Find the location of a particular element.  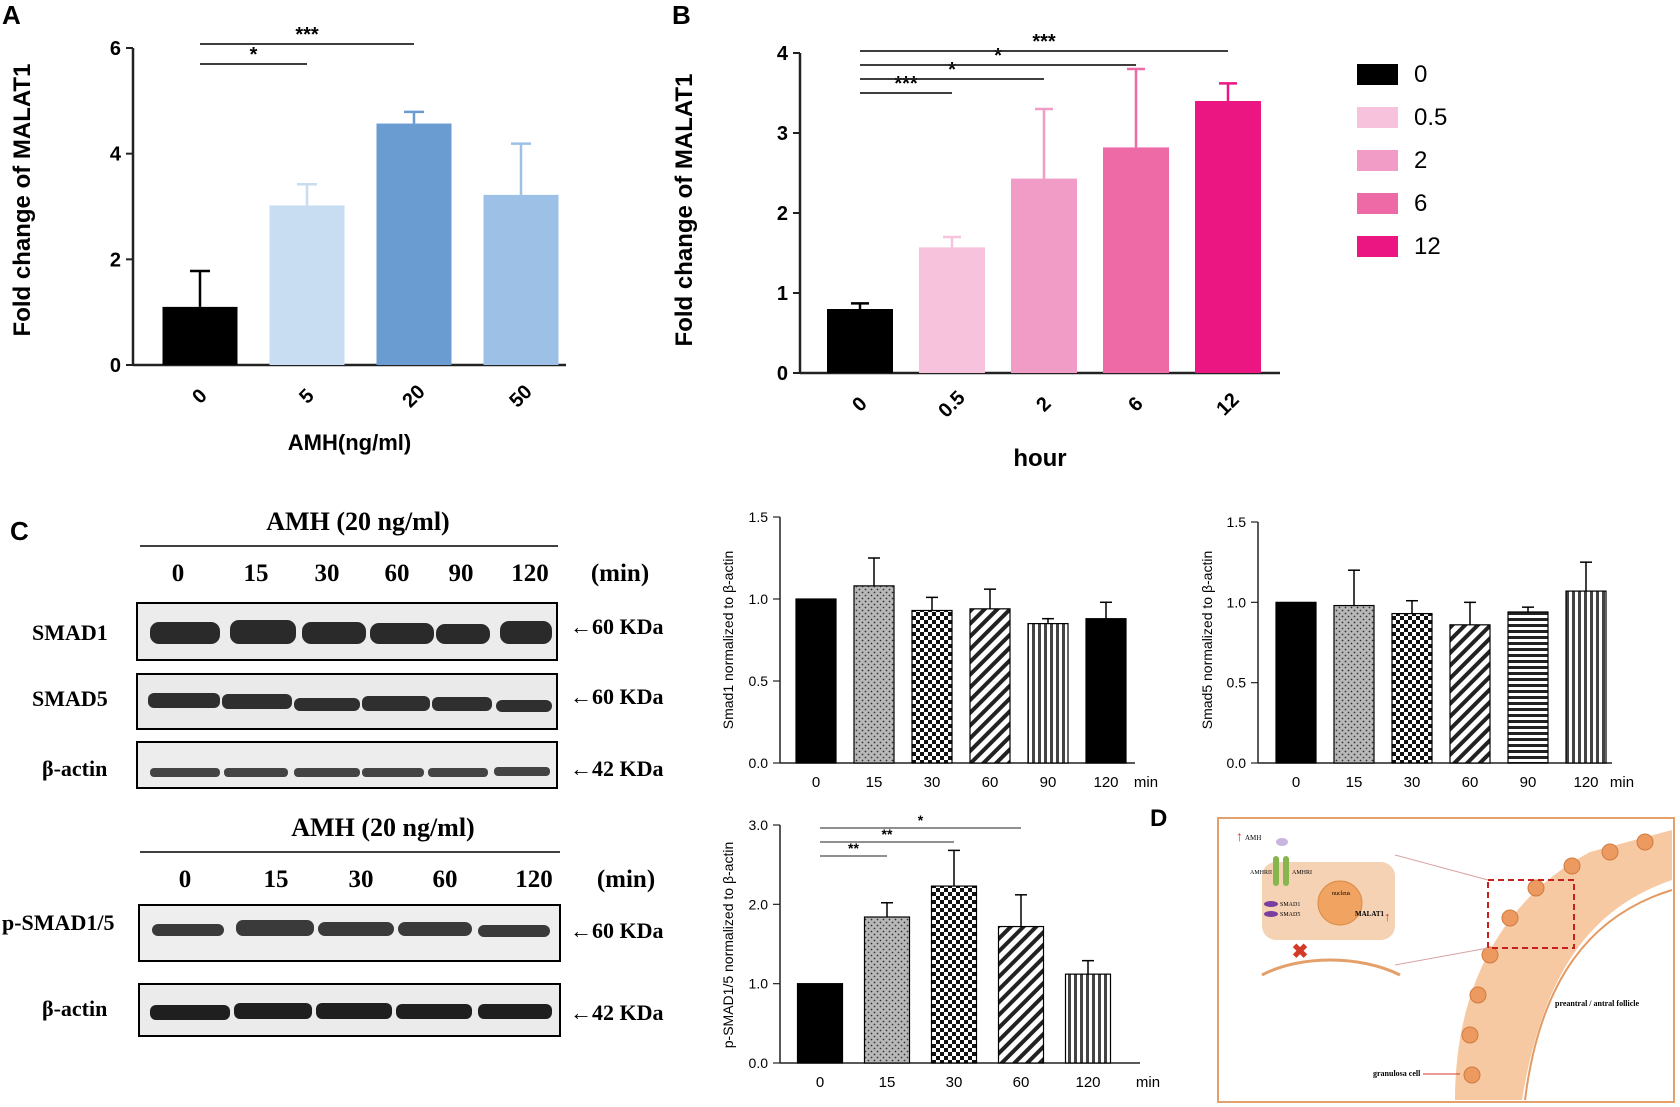

malat1-label: MALAT1 is located at coordinates (1370, 914).